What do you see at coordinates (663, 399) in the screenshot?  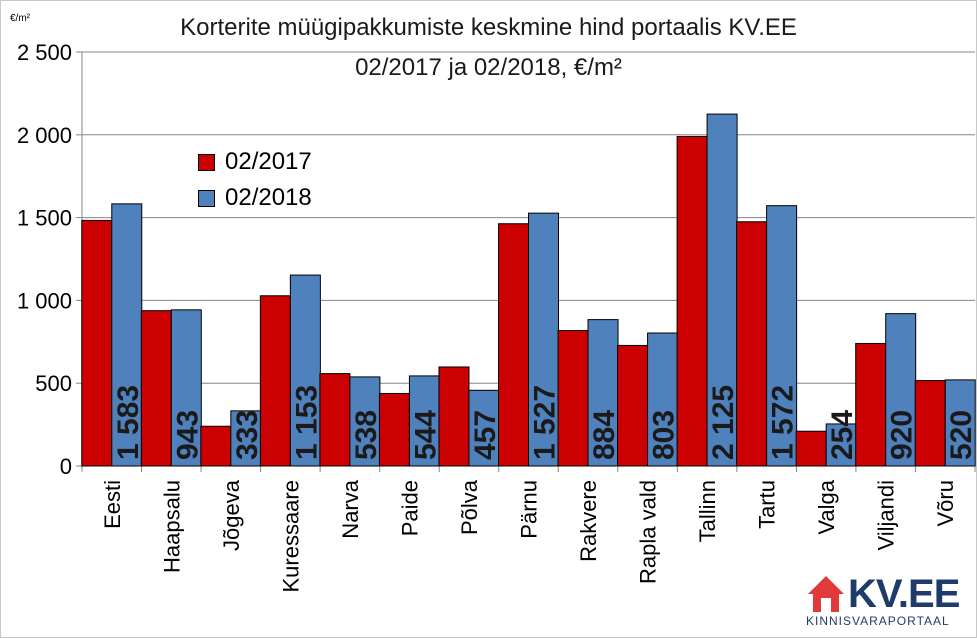 I see `bar-2018-rapla-vald` at bounding box center [663, 399].